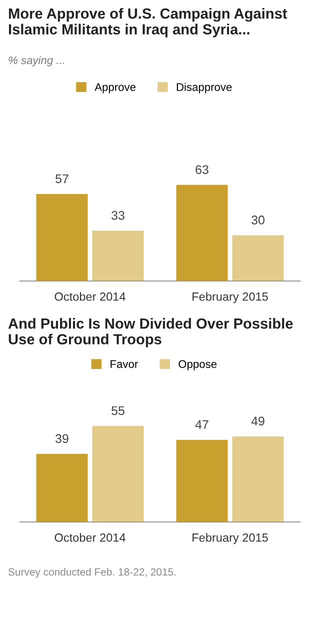 Image resolution: width=309 pixels, height=636 pixels. Describe the element at coordinates (62, 439) in the screenshot. I see `data-label: 39` at that location.